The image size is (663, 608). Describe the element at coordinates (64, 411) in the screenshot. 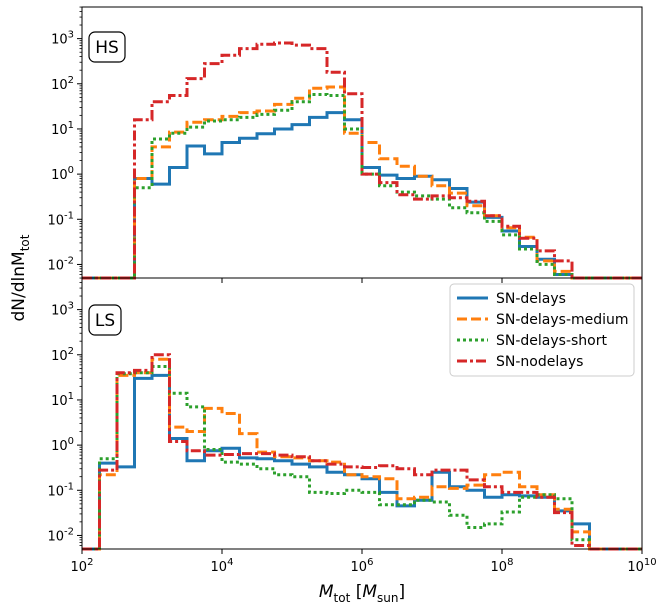

I see `ls-y-ticks: 10⁻² 10⁻¹ 10⁰ 10¹ 10² 10³` at that location.